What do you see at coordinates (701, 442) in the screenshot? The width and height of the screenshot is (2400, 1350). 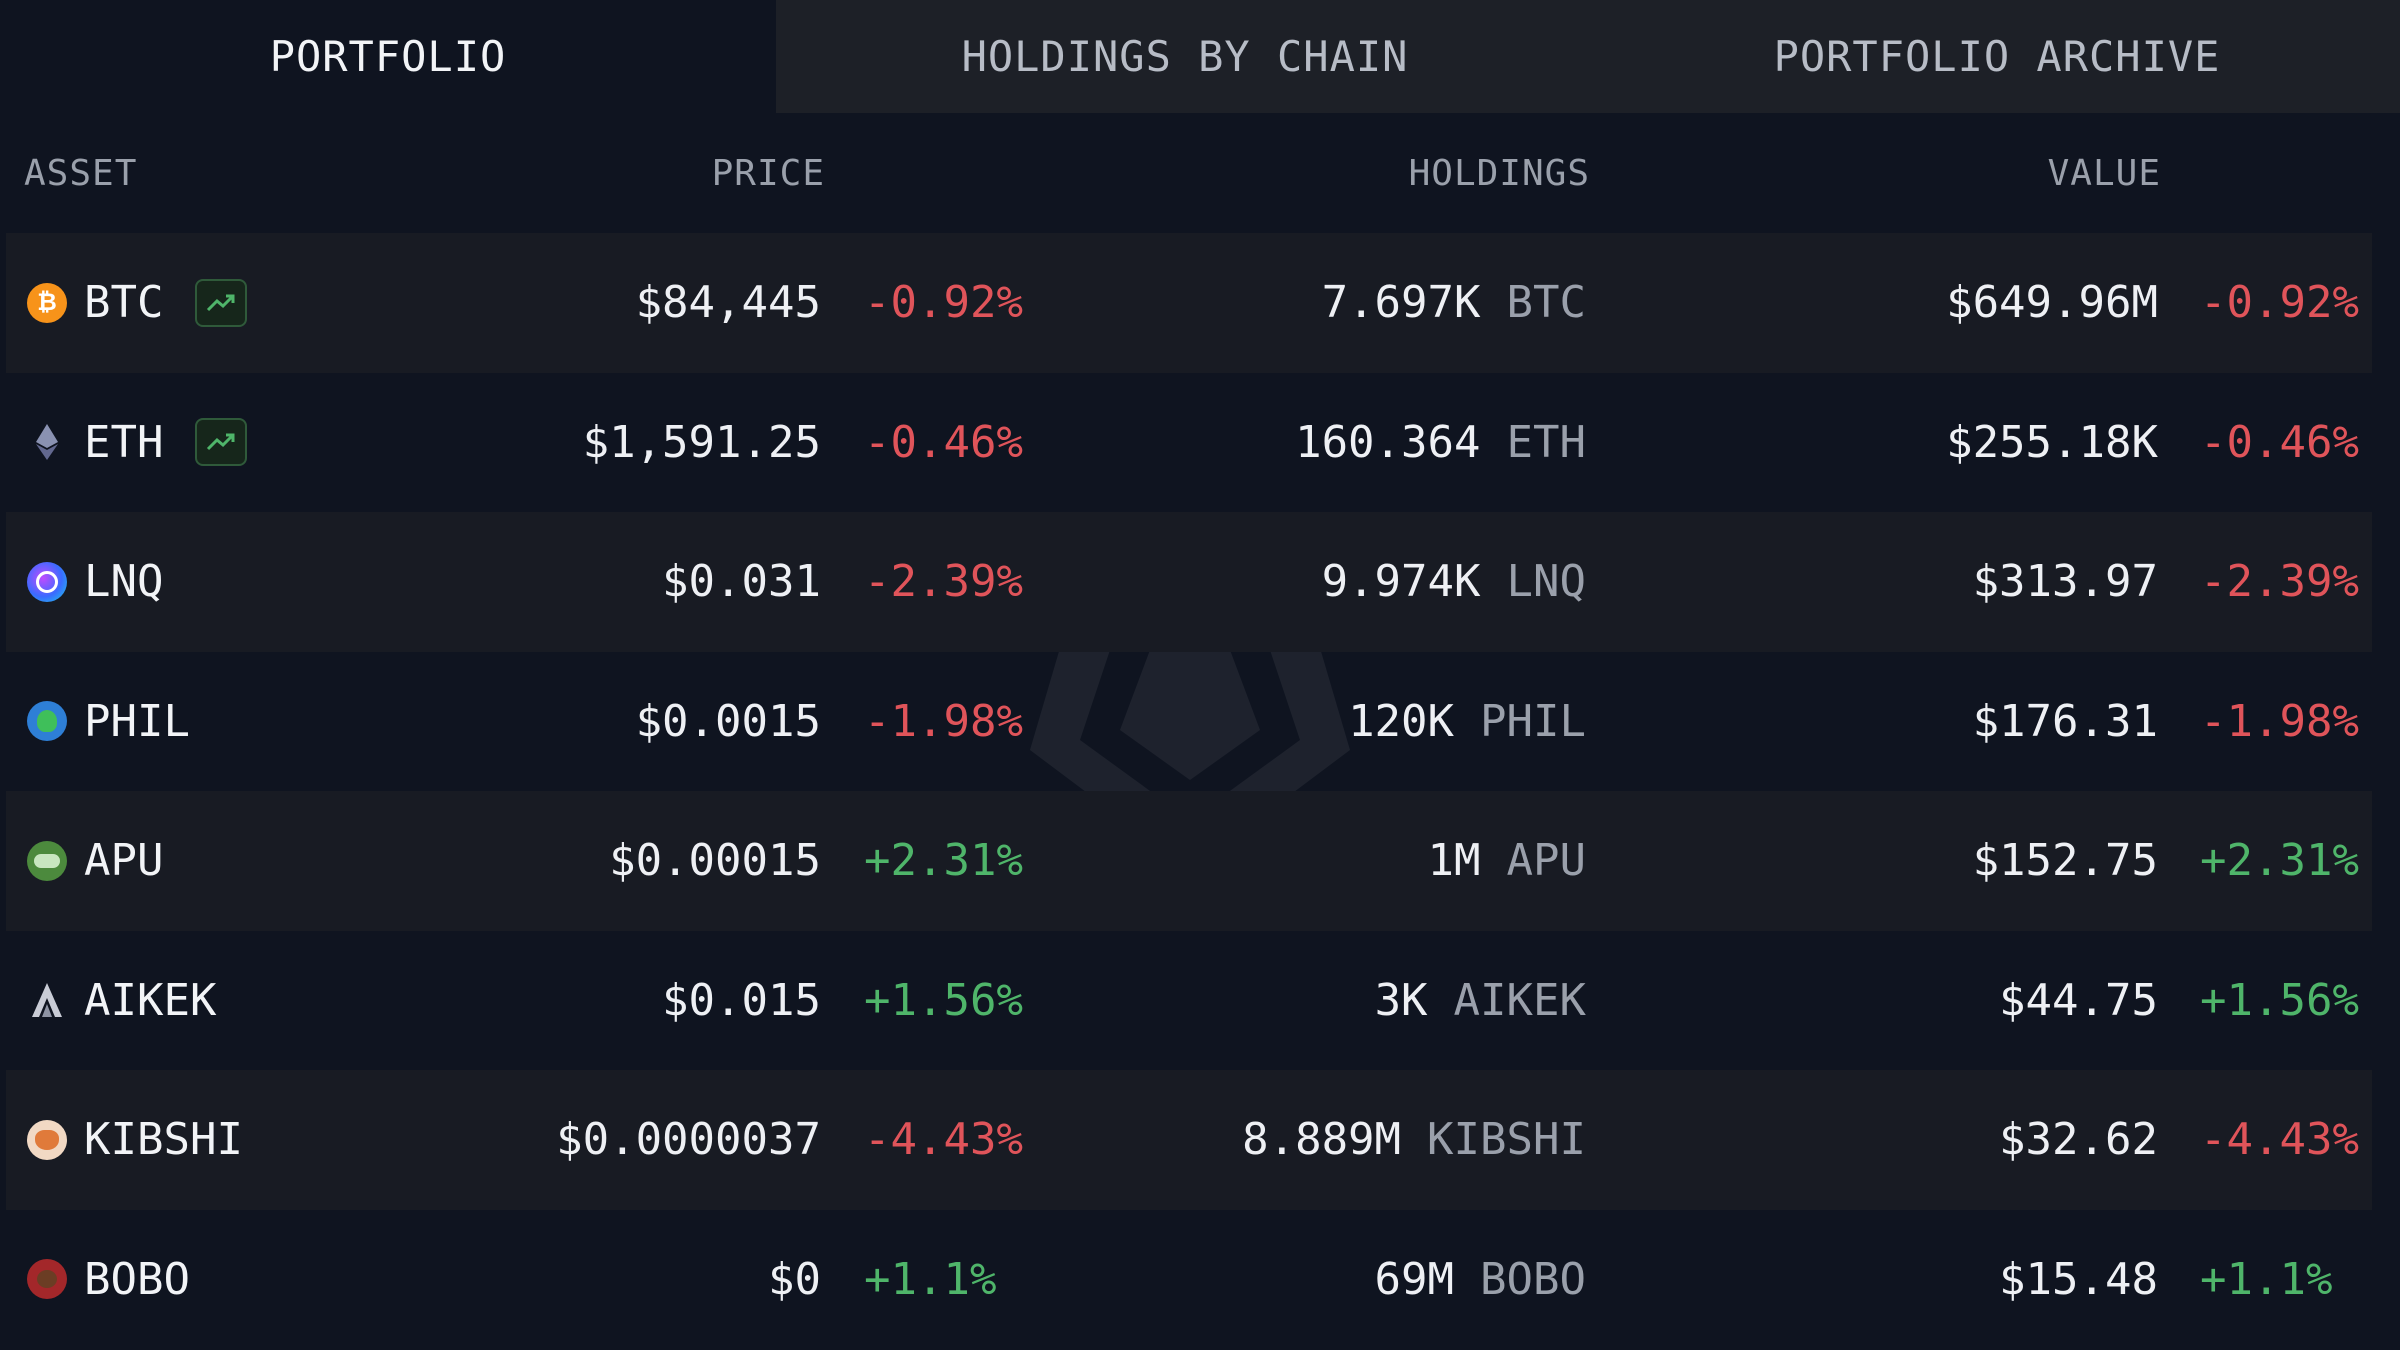 I see `asset-price: $1,591.25` at bounding box center [701, 442].